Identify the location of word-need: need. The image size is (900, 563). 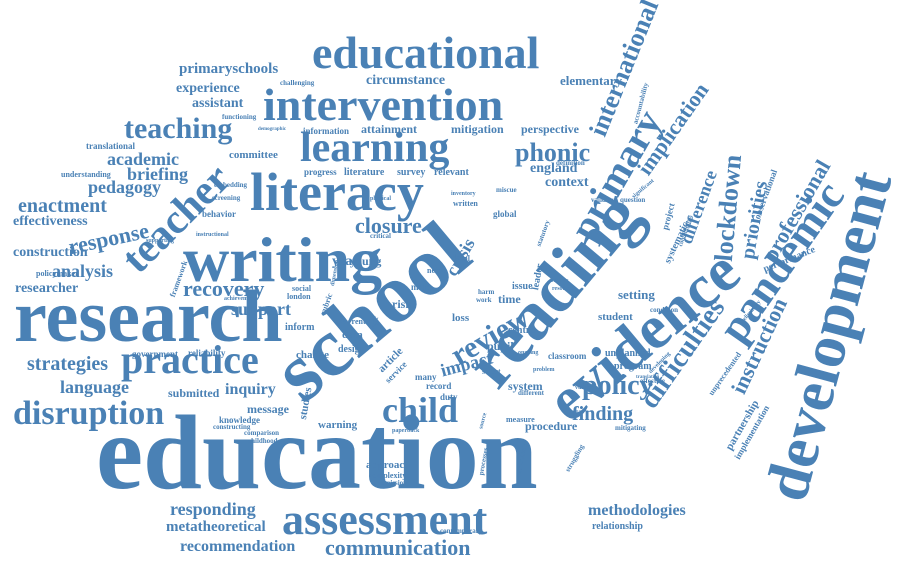
(435, 270).